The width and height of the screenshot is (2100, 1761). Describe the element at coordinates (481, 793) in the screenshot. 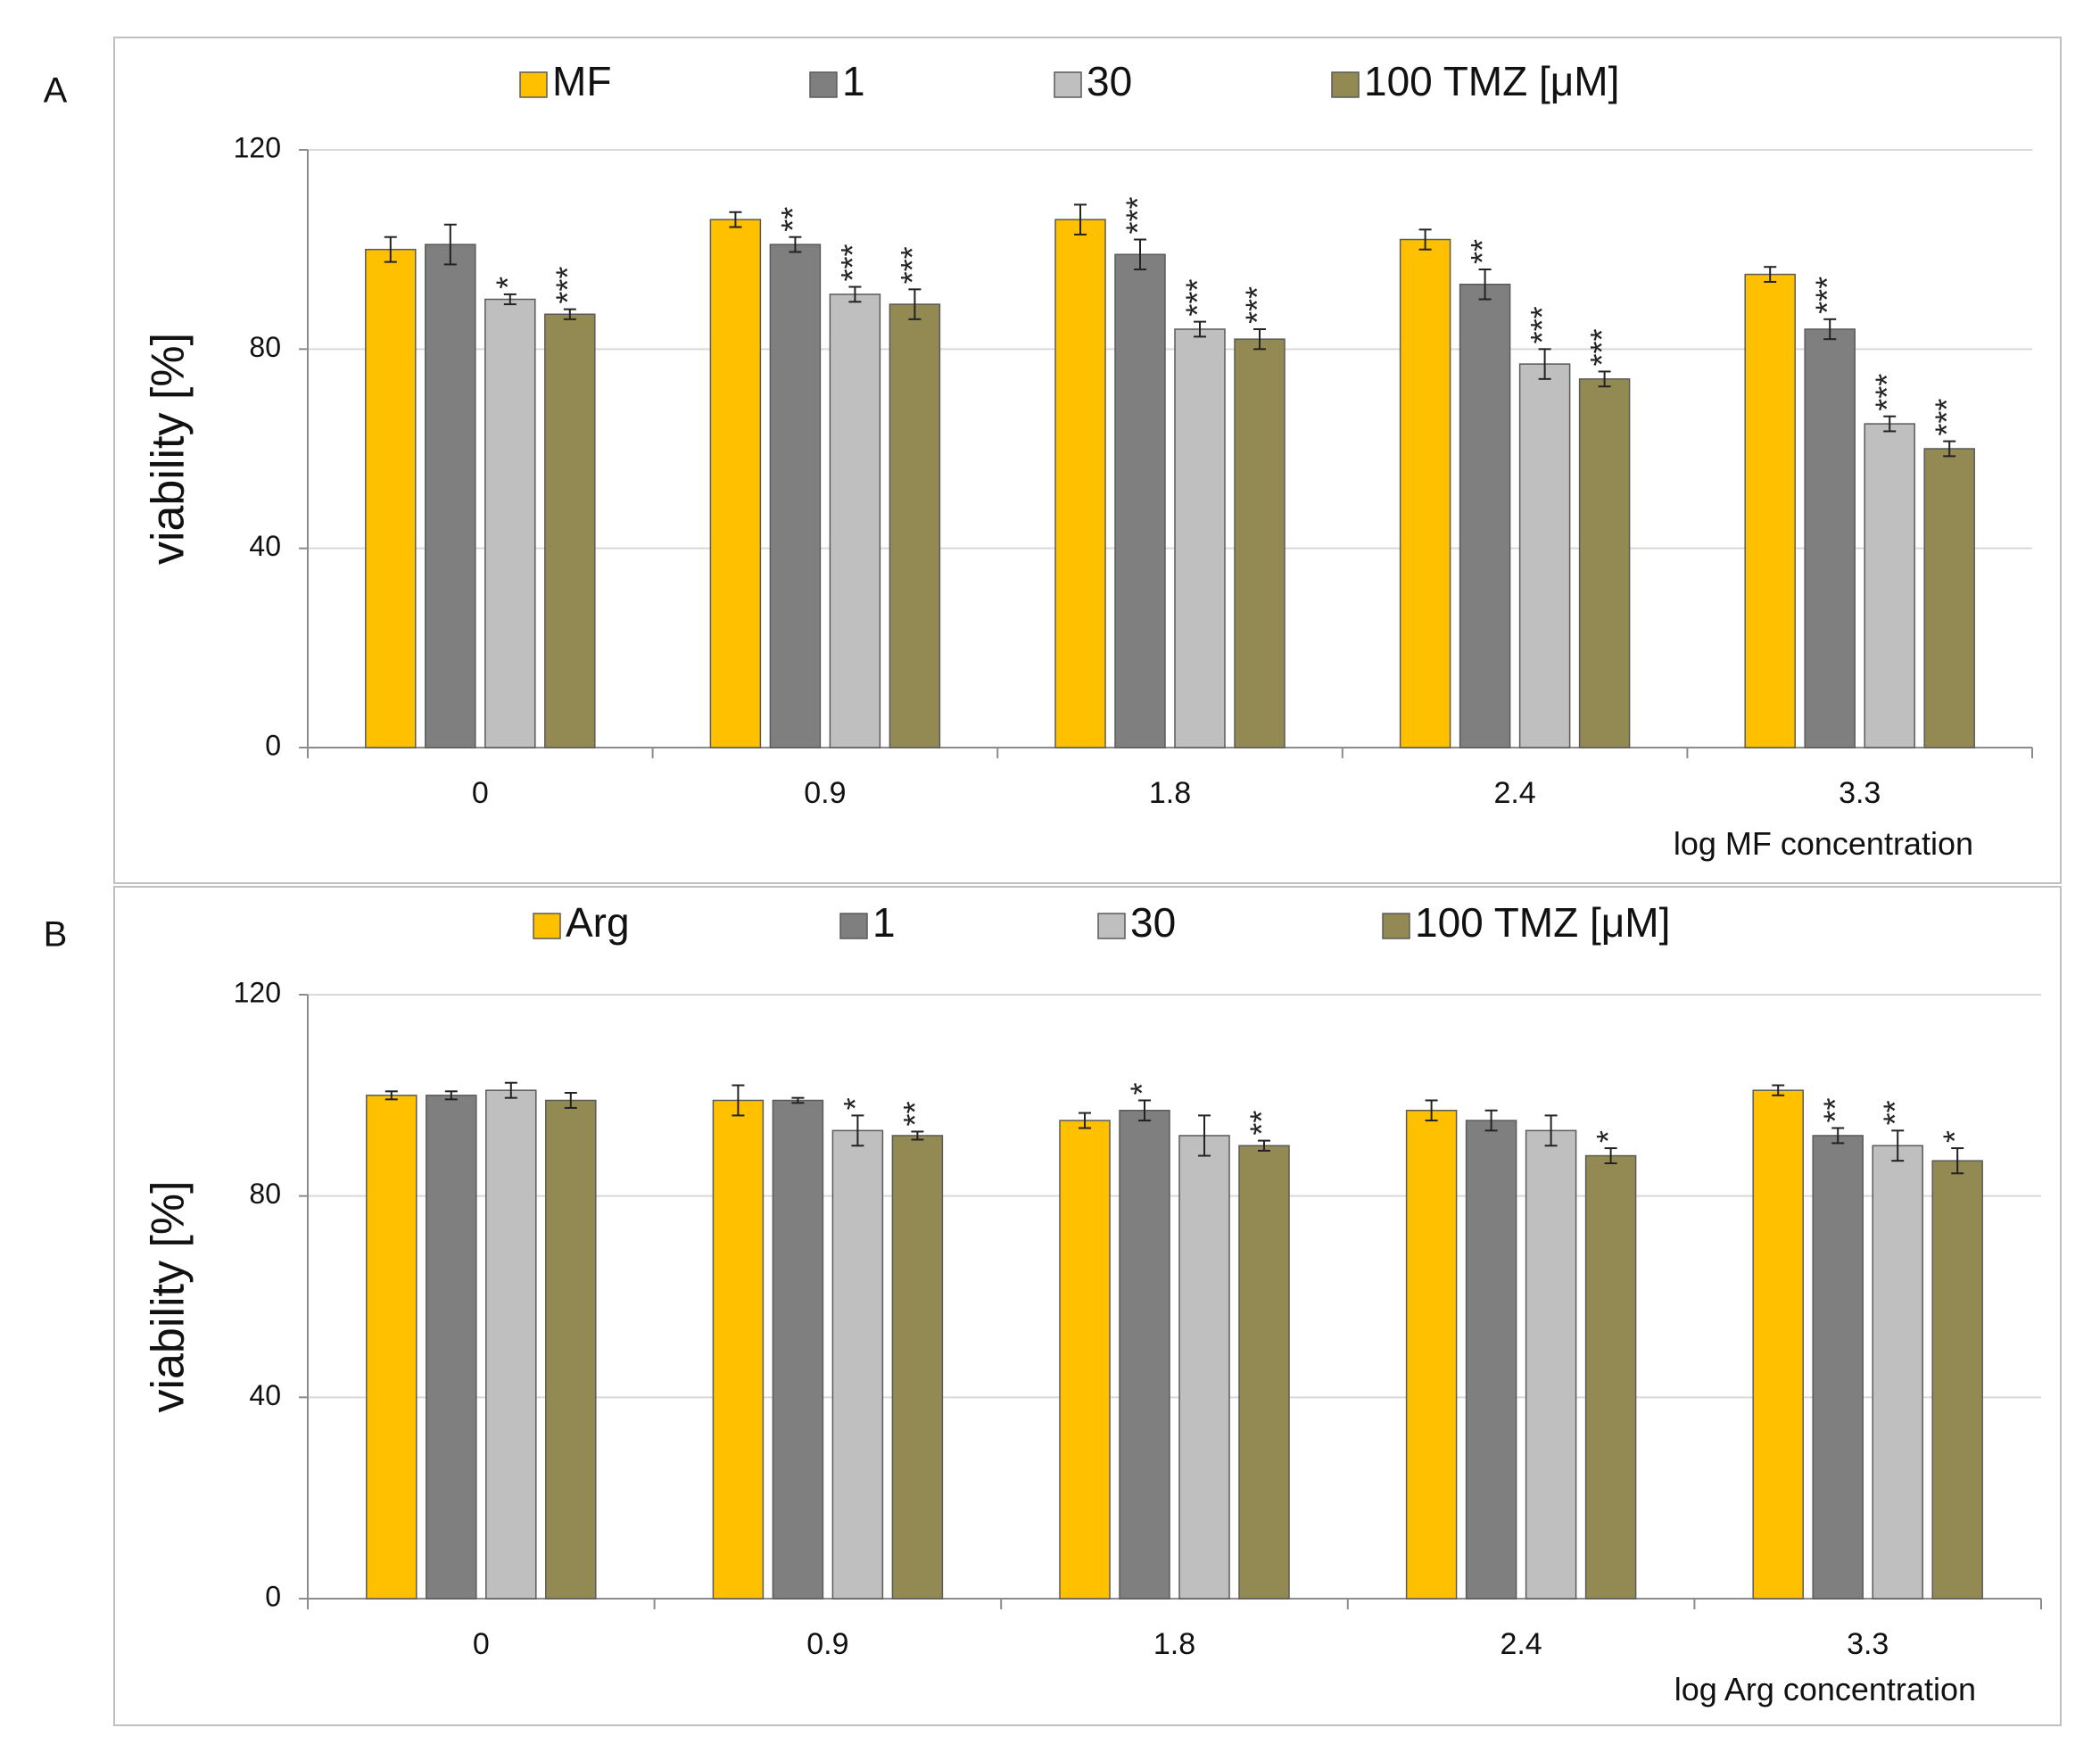

I see `x-tick-label: 0` at that location.